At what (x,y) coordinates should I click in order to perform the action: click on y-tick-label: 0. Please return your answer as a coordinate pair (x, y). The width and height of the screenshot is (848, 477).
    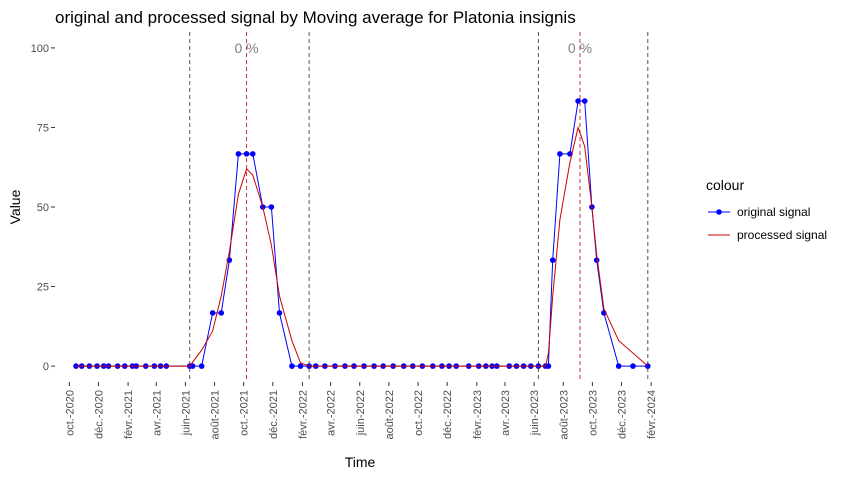
    Looking at the image, I should click on (46, 367).